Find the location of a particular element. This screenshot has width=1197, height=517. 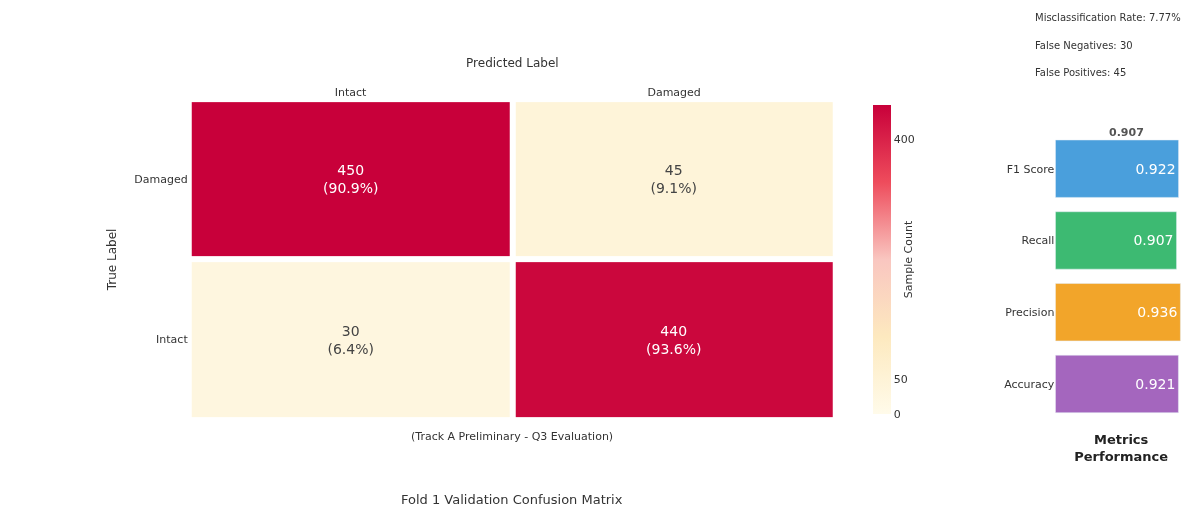

data-label: 45 (9.1%) is located at coordinates (673, 179).